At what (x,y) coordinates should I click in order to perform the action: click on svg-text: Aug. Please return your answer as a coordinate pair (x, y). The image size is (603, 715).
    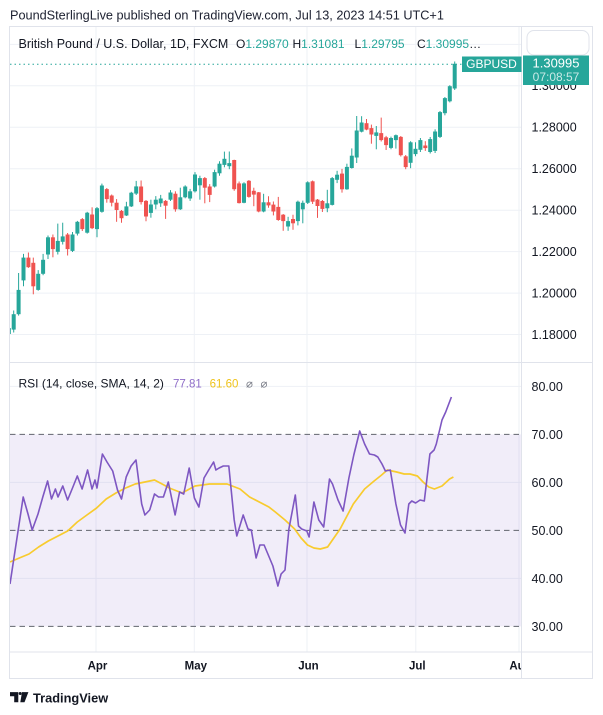
    Looking at the image, I should click on (520, 667).